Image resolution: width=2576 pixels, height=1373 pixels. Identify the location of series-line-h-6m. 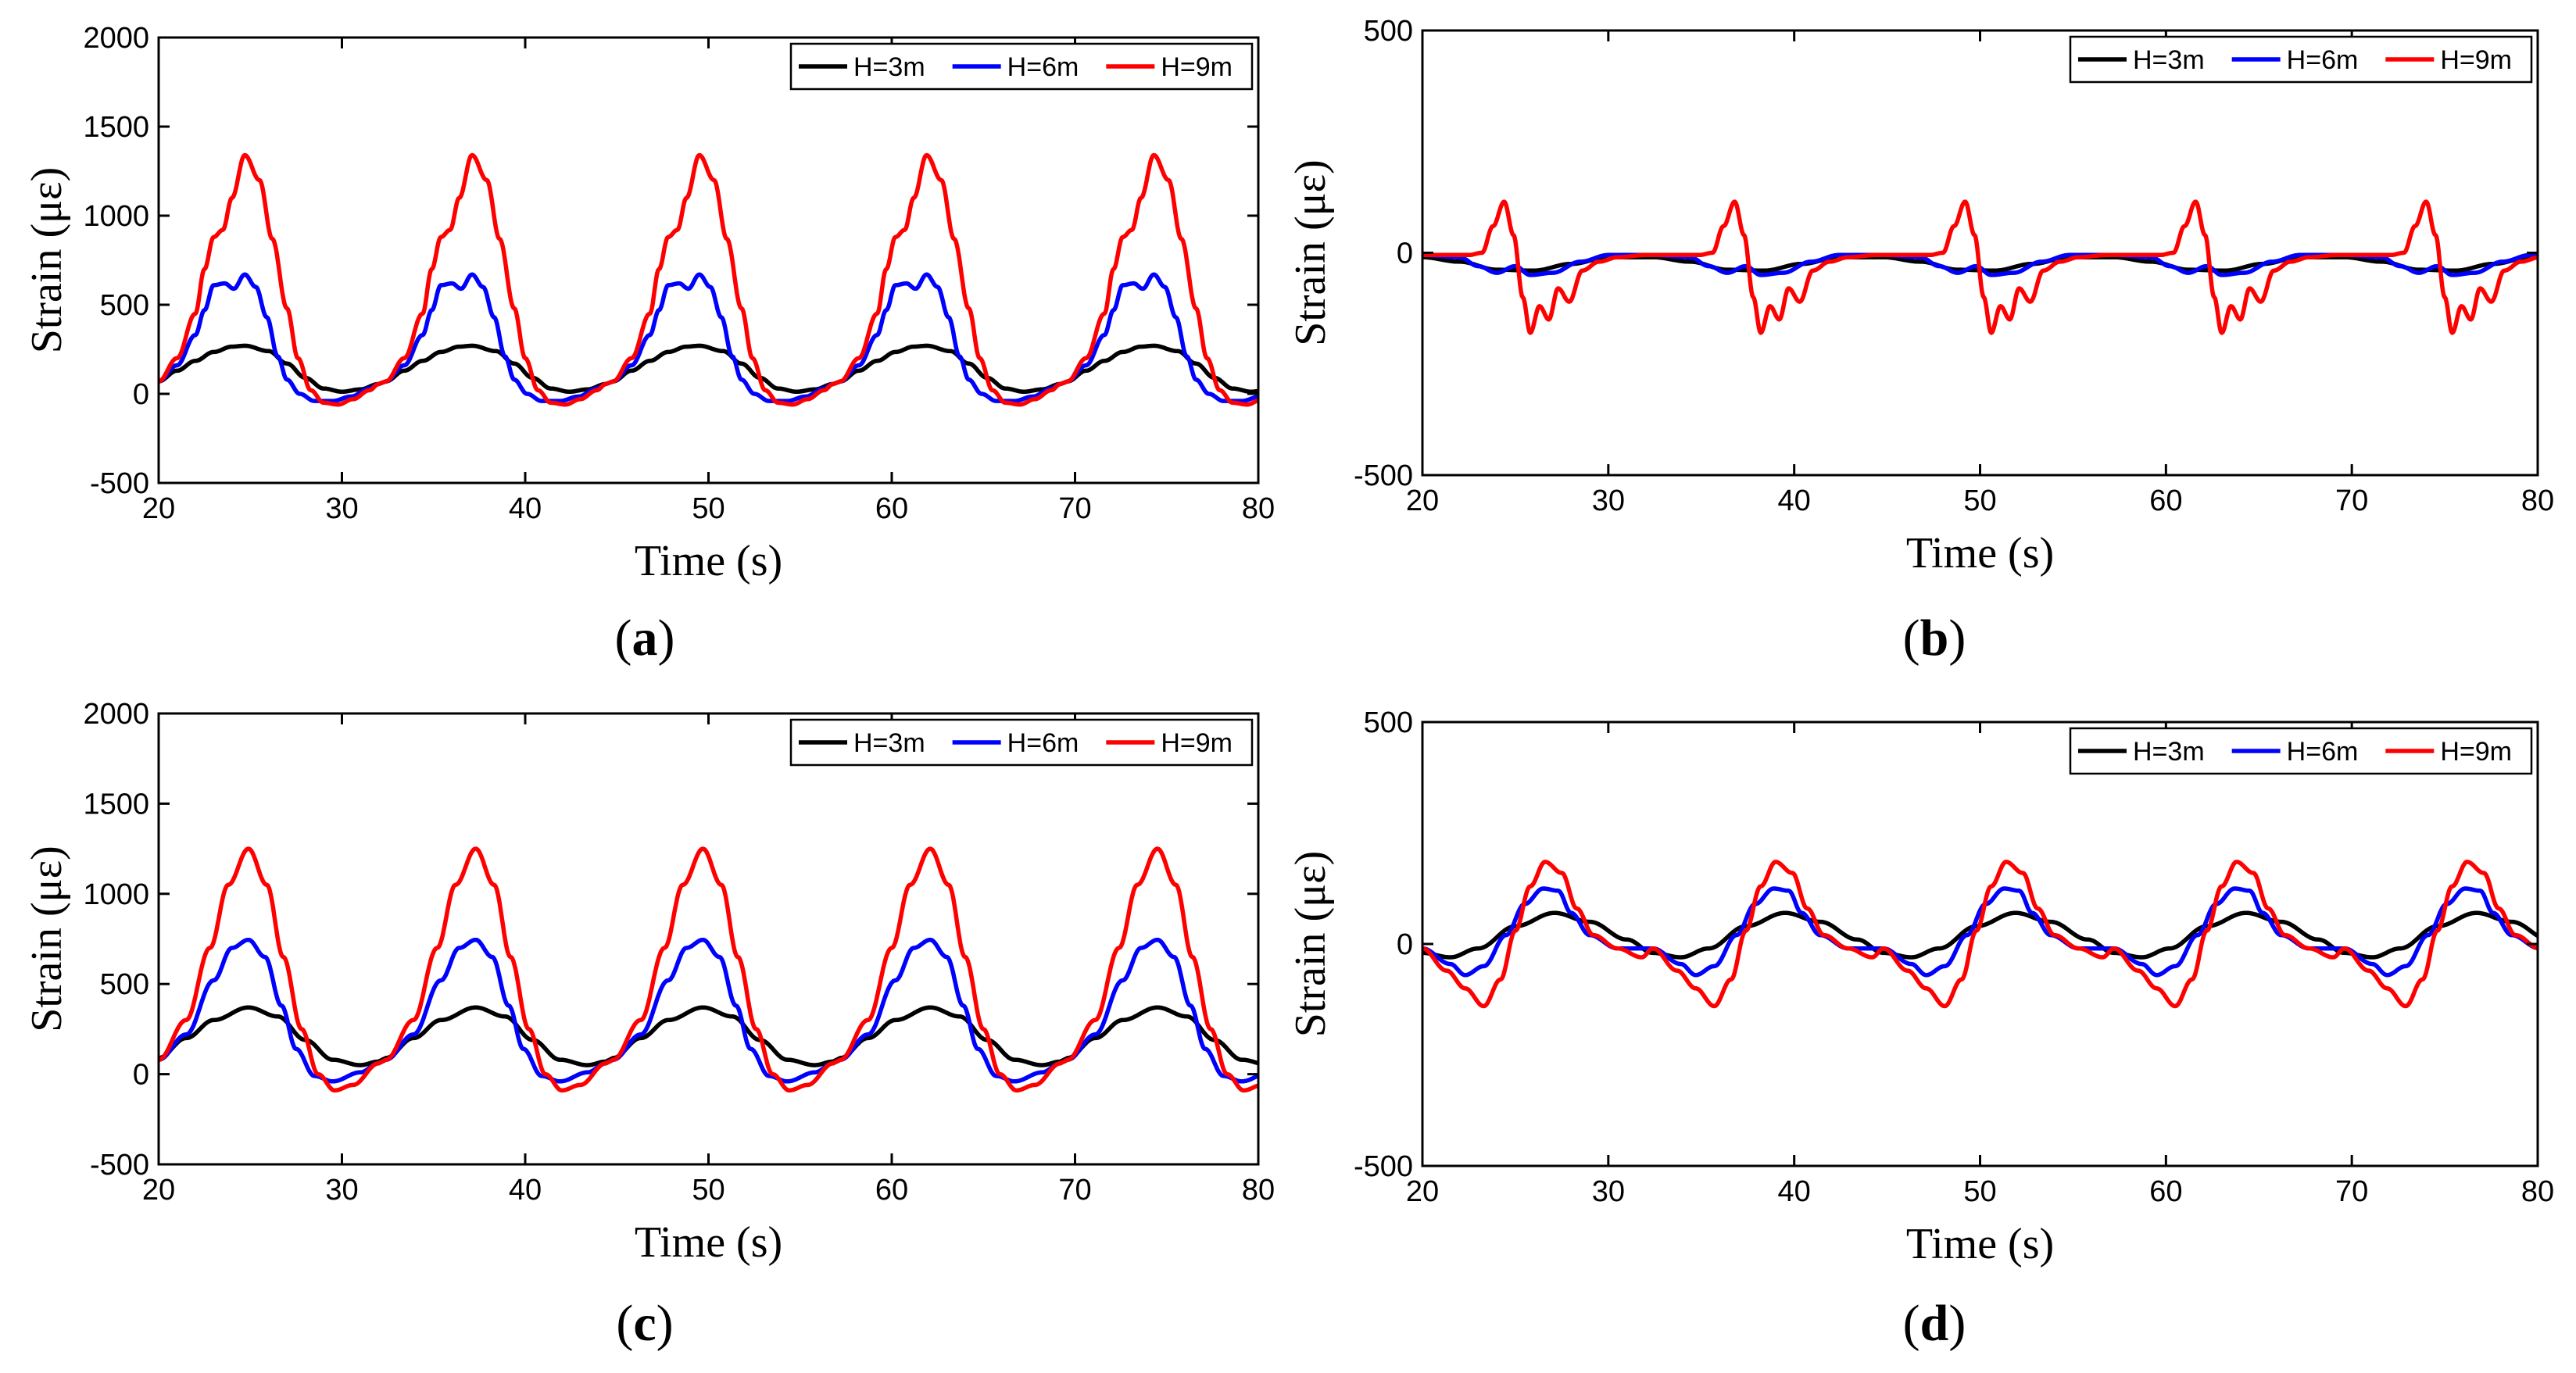
(708, 1011).